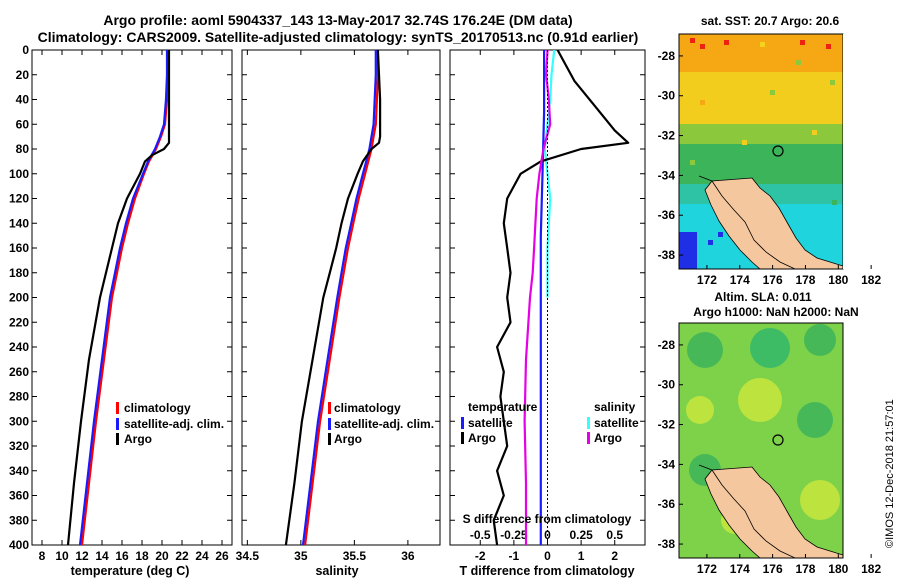 The image size is (900, 580). Describe the element at coordinates (770, 21) in the screenshot. I see `sst-map-title: sat. SST: 20.7 Argo: 20.6` at that location.